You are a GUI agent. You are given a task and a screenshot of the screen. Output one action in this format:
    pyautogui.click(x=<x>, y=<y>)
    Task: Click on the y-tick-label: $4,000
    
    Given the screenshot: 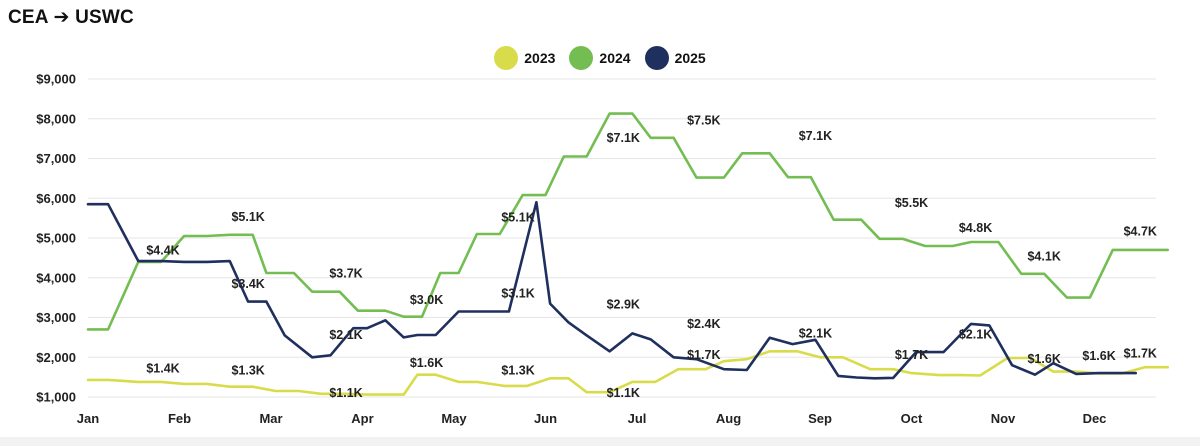 What is the action you would take?
    pyautogui.click(x=56, y=277)
    